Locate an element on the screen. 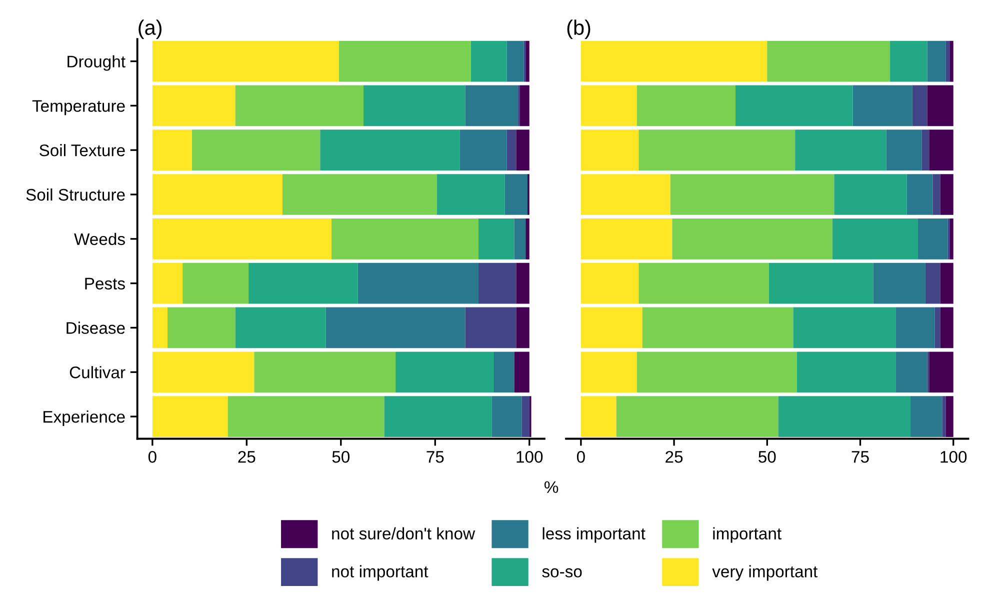 The image size is (981, 601). legend-label: so-so is located at coordinates (562, 573).